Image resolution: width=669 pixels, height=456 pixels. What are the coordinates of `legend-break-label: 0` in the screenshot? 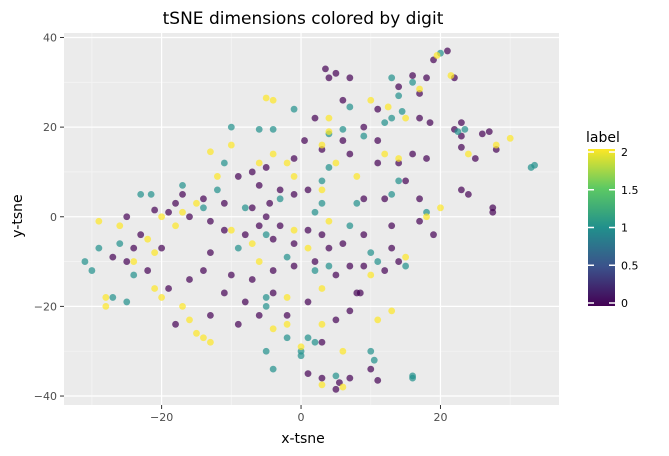 It's located at (624, 303).